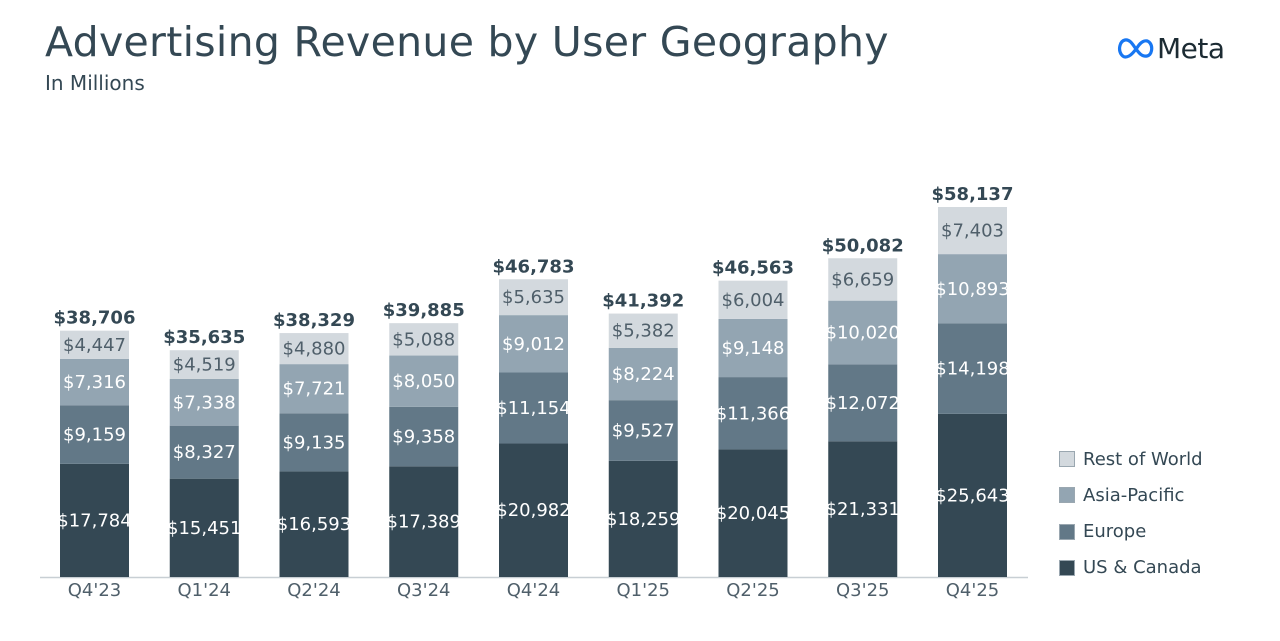 This screenshot has width=1280, height=641. What do you see at coordinates (1131, 459) in the screenshot?
I see `legend-item-rest-of-world: Rest of World` at bounding box center [1131, 459].